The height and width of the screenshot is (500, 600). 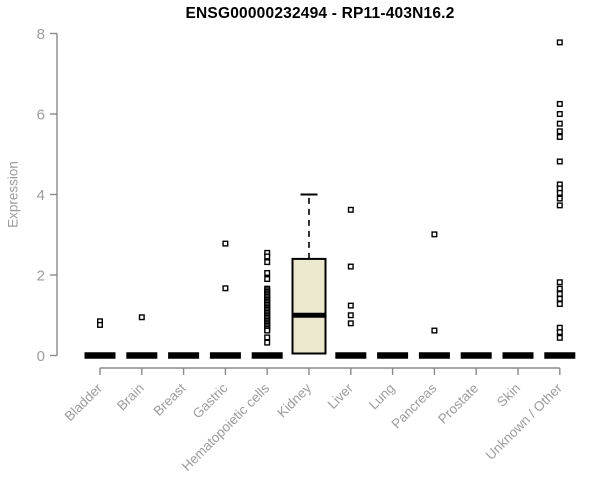 I want to click on x-tick-label: Brain, so click(x=130, y=397).